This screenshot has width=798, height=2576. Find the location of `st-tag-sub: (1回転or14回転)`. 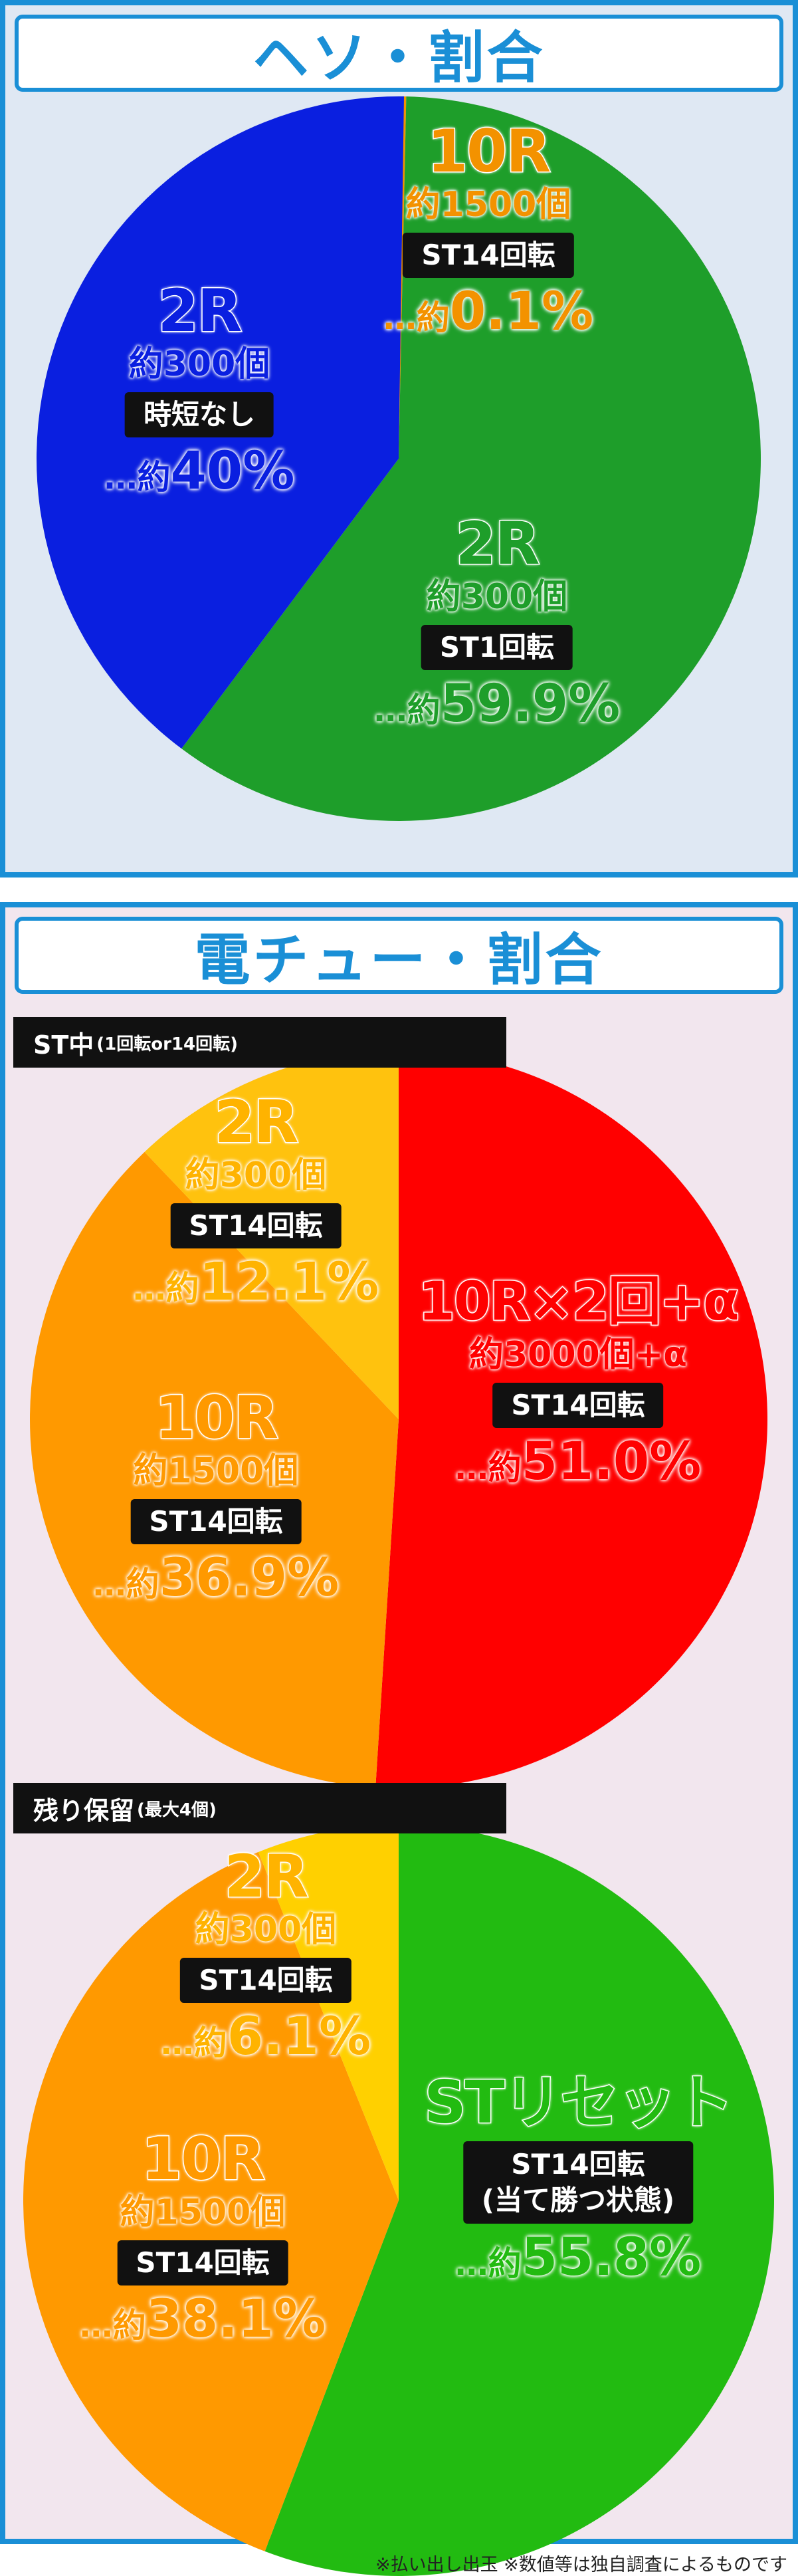

st-tag-sub: (1回転or14回転) is located at coordinates (168, 1044).